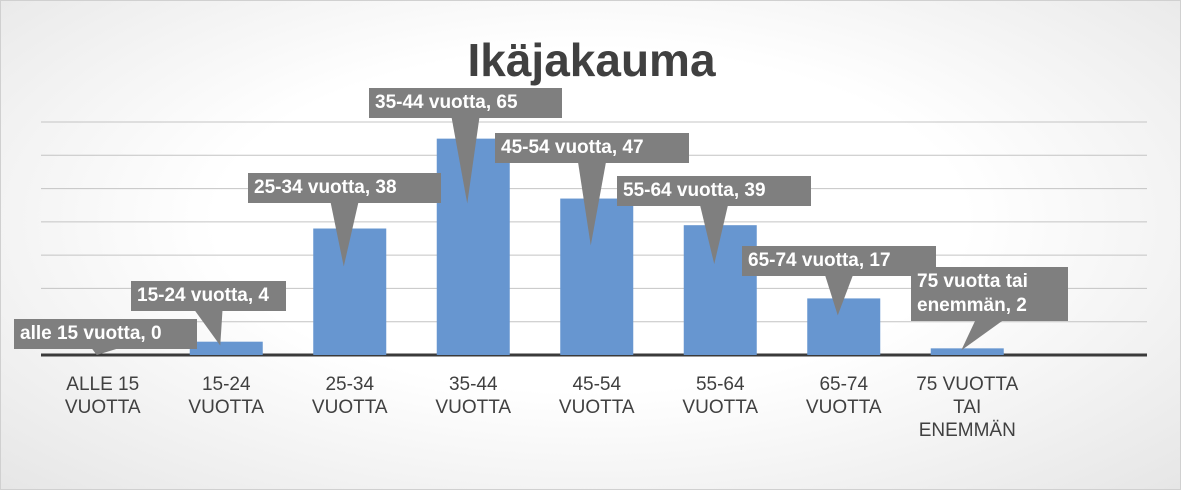  I want to click on x-tick-label: 45-54 VUOTTA, so click(596, 396).